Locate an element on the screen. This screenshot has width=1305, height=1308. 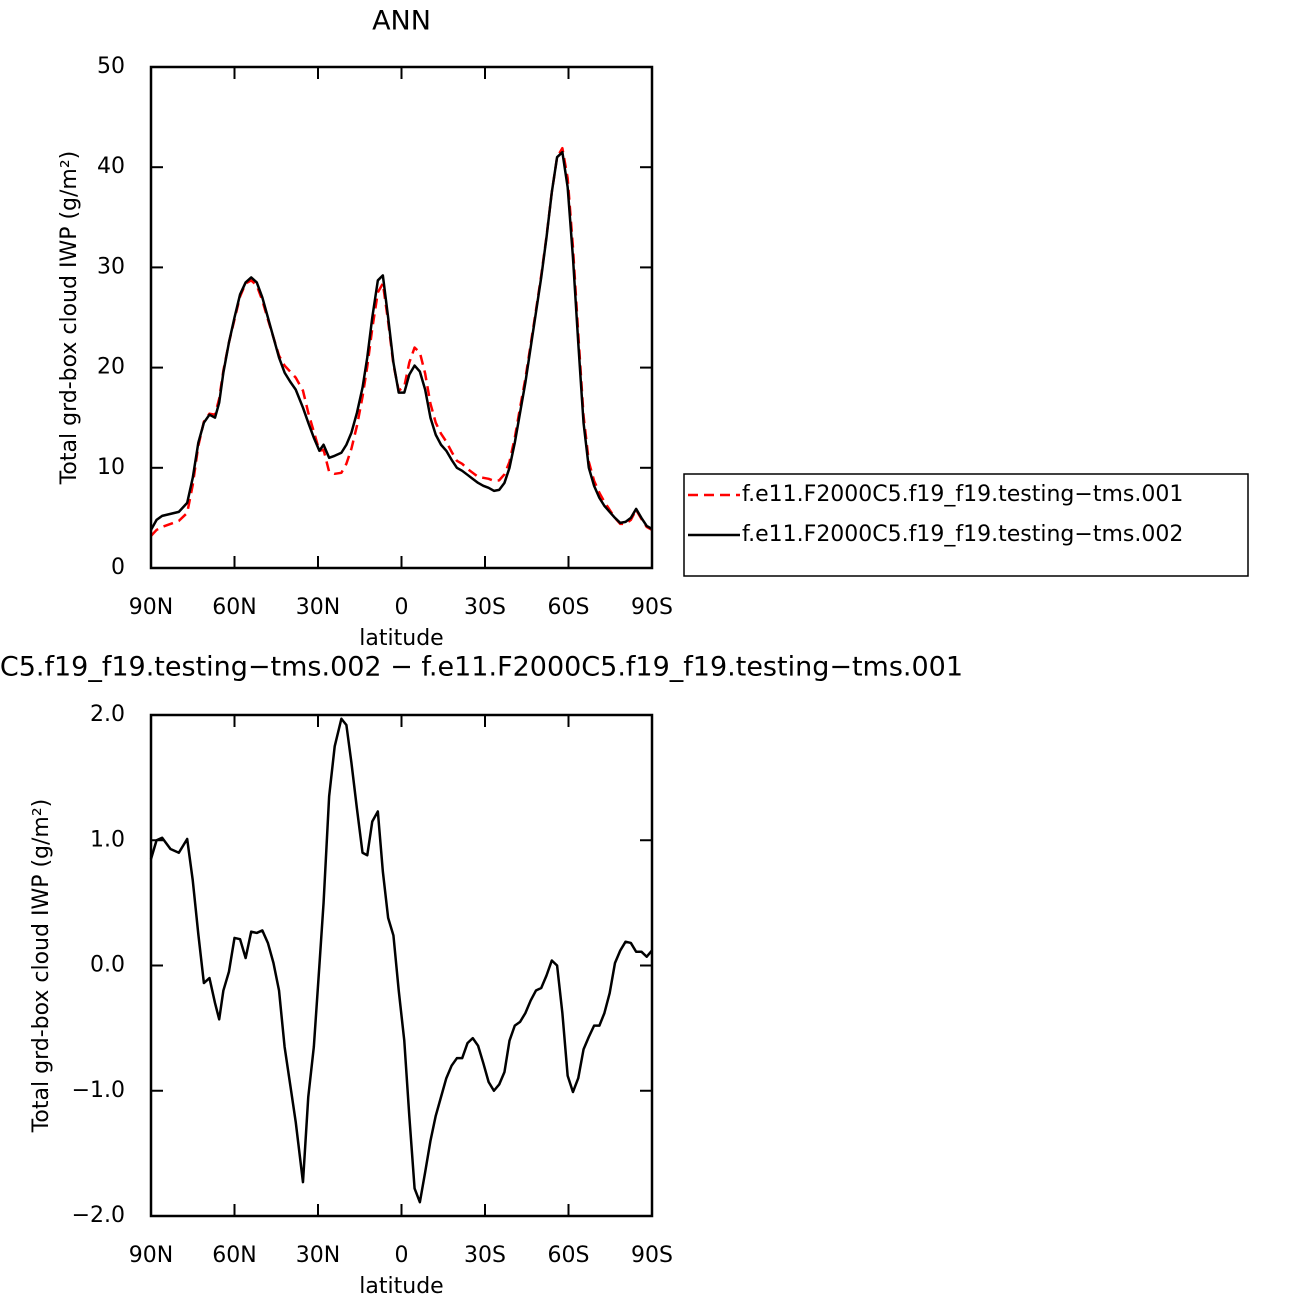
y-tick-label: 10 is located at coordinates (111, 467).